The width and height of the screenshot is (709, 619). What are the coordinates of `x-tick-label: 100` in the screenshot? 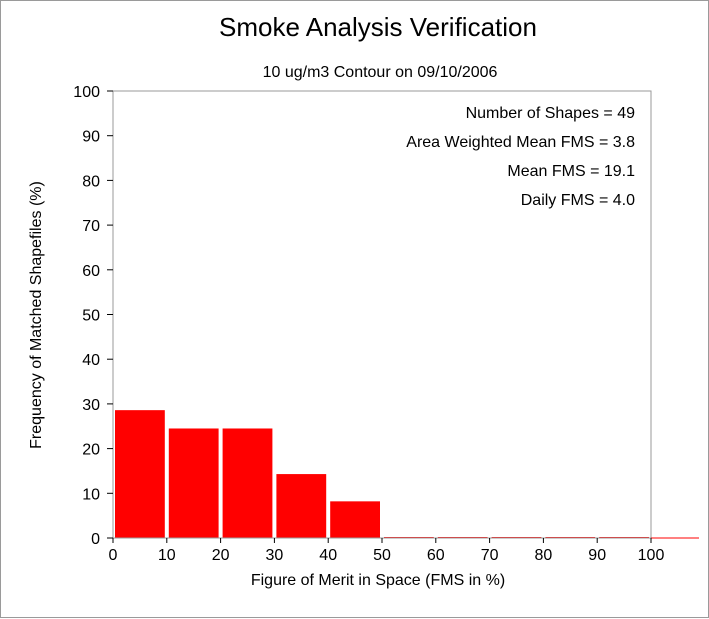 It's located at (651, 555).